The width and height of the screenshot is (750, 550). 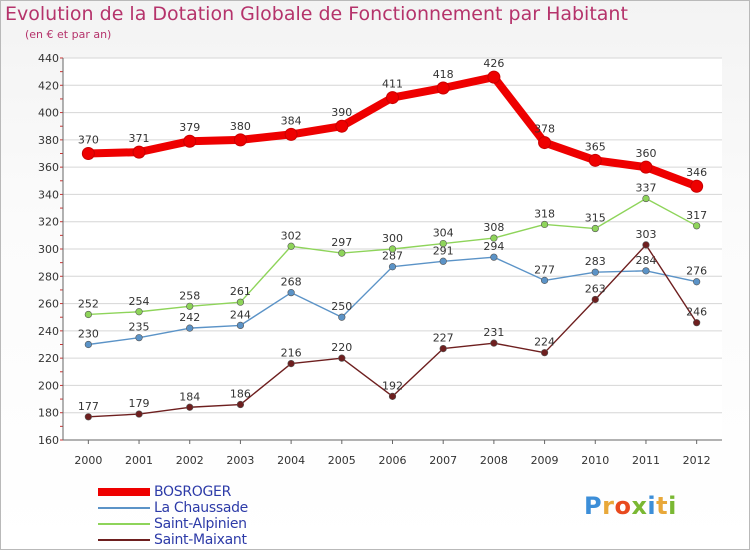 What do you see at coordinates (48, 304) in the screenshot?
I see `y-tick-label: 260` at bounding box center [48, 304].